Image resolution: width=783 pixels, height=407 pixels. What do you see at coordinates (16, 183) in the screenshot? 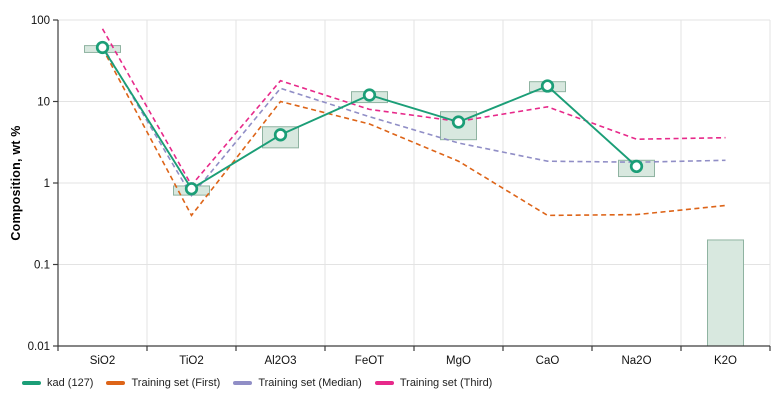
I see `y-axis-title: Composition, wt %` at bounding box center [16, 183].